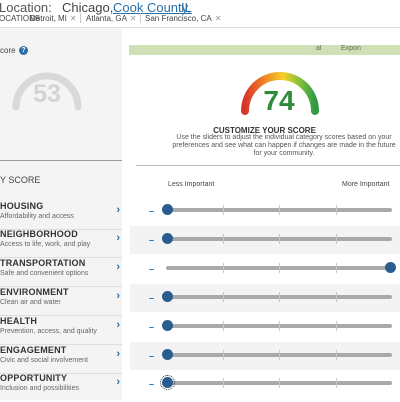 This screenshot has width=400, height=402. Describe the element at coordinates (22, 206) in the screenshot. I see `category-name: HOUSING` at that location.